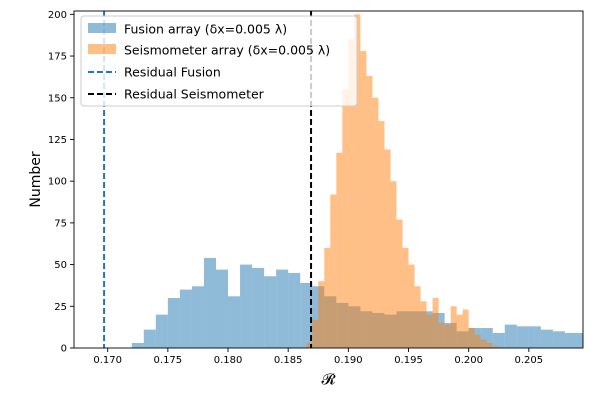 This screenshot has height=409, width=598. I want to click on legend-box, so click(219, 61).